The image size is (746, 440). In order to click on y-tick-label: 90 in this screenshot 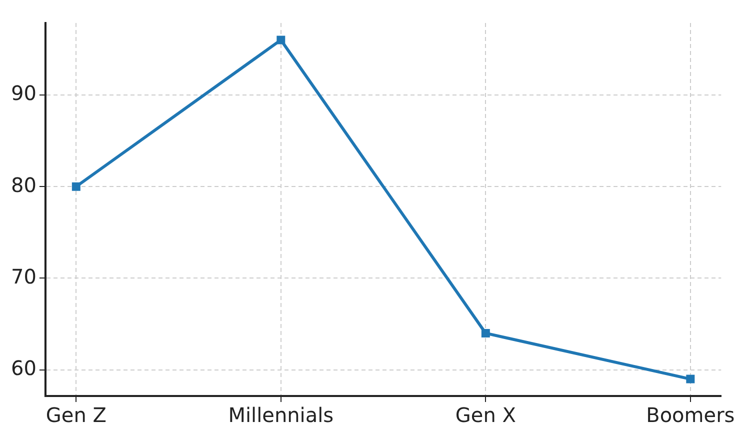, I will do `click(23, 93)`.